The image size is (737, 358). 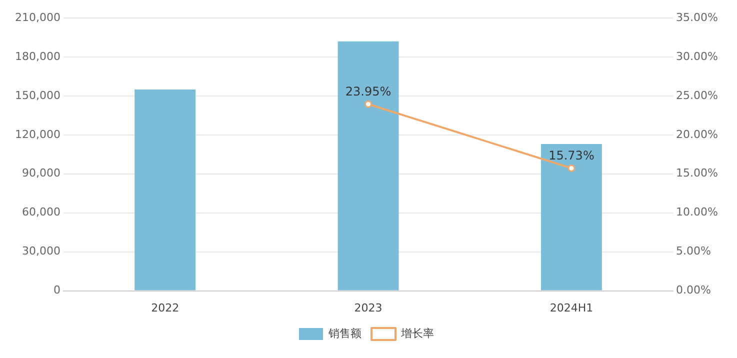 What do you see at coordinates (697, 56) in the screenshot?
I see `y2-tick-label: 30.00%` at bounding box center [697, 56].